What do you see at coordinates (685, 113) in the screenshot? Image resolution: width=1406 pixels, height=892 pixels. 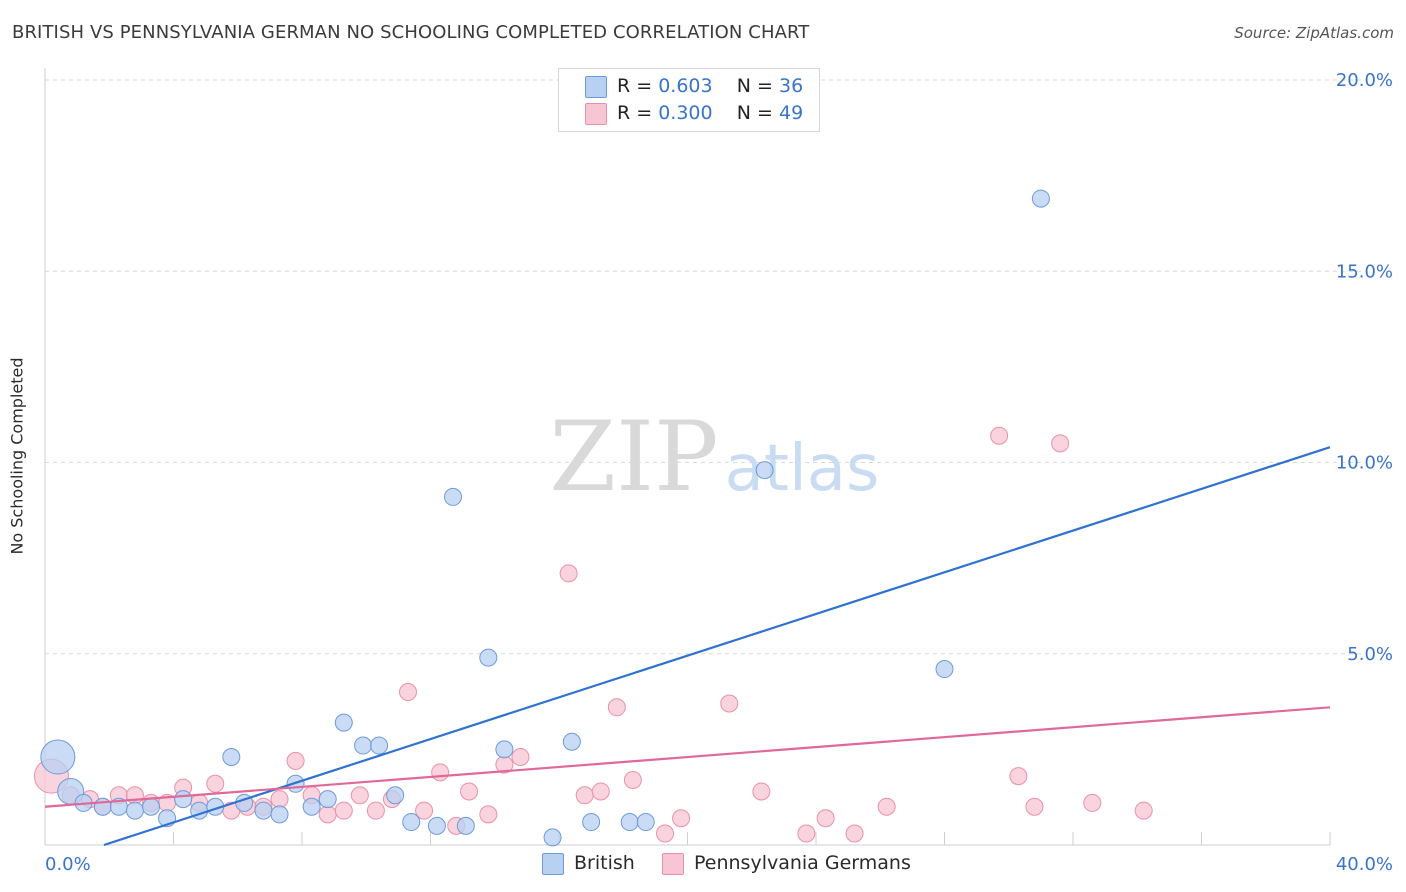 I see `penn-r-value: 0.300` at bounding box center [685, 113].